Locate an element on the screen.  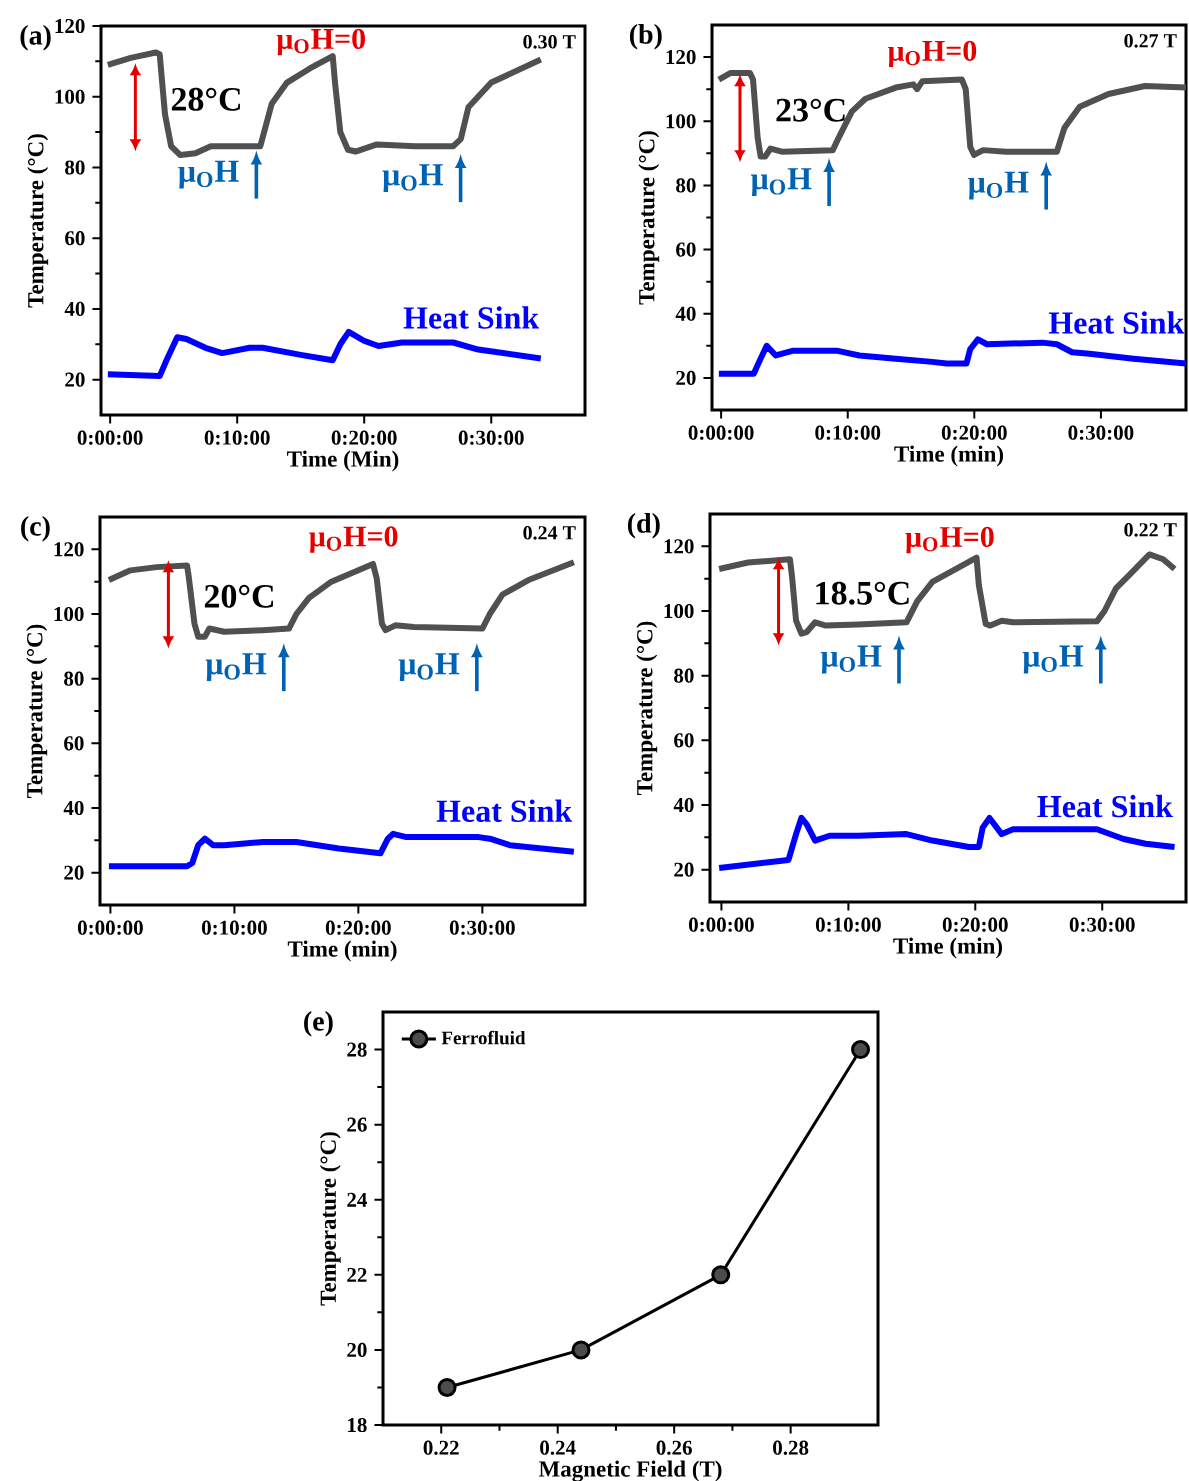
x-tick-label: 0.26 is located at coordinates (674, 1447).